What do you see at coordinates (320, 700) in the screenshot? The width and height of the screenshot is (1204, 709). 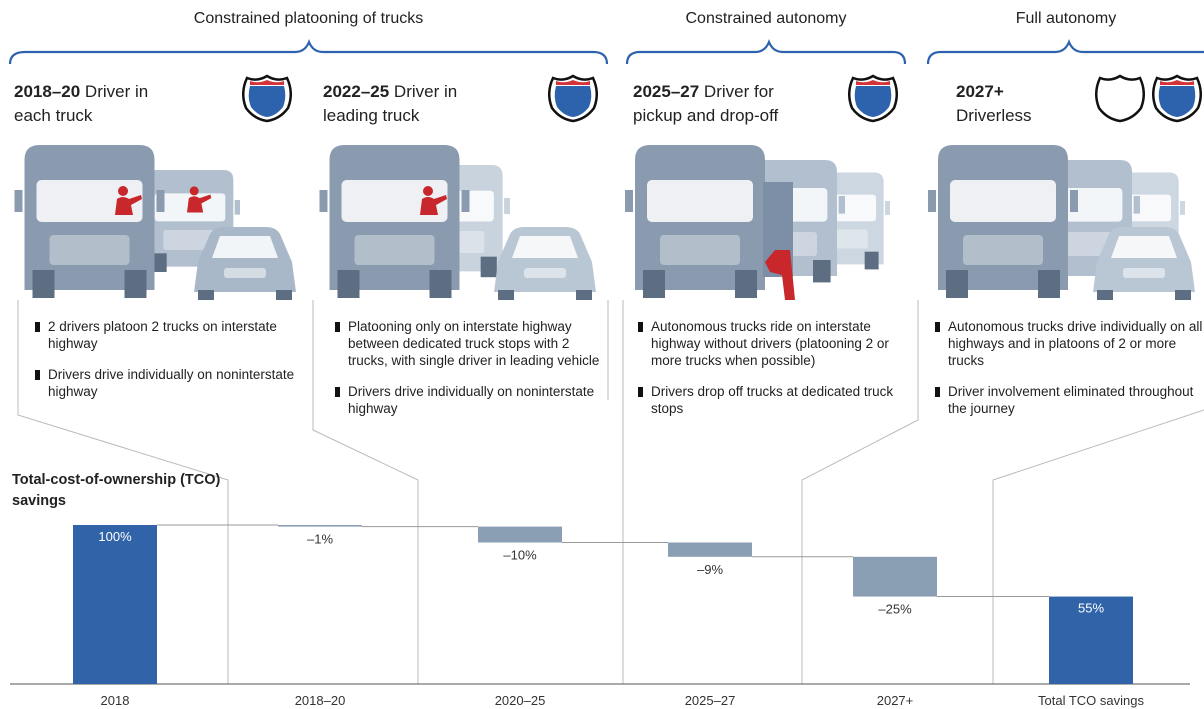 I see `x-tick-label: 2018–20` at bounding box center [320, 700].